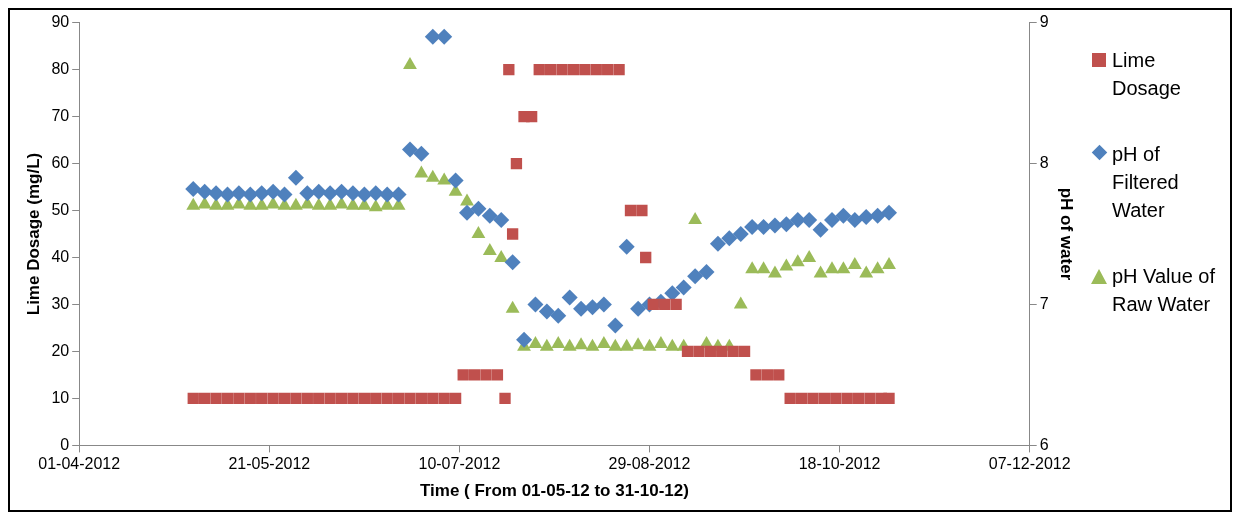  I want to click on y-tick-label: 90, so click(60, 22).